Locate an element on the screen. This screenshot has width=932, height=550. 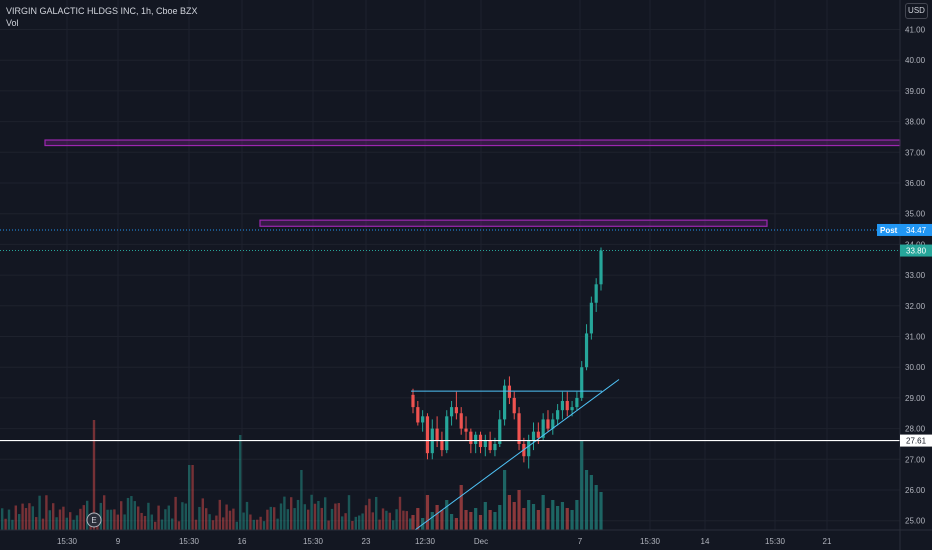
earnings-letter: E is located at coordinates (93, 520).